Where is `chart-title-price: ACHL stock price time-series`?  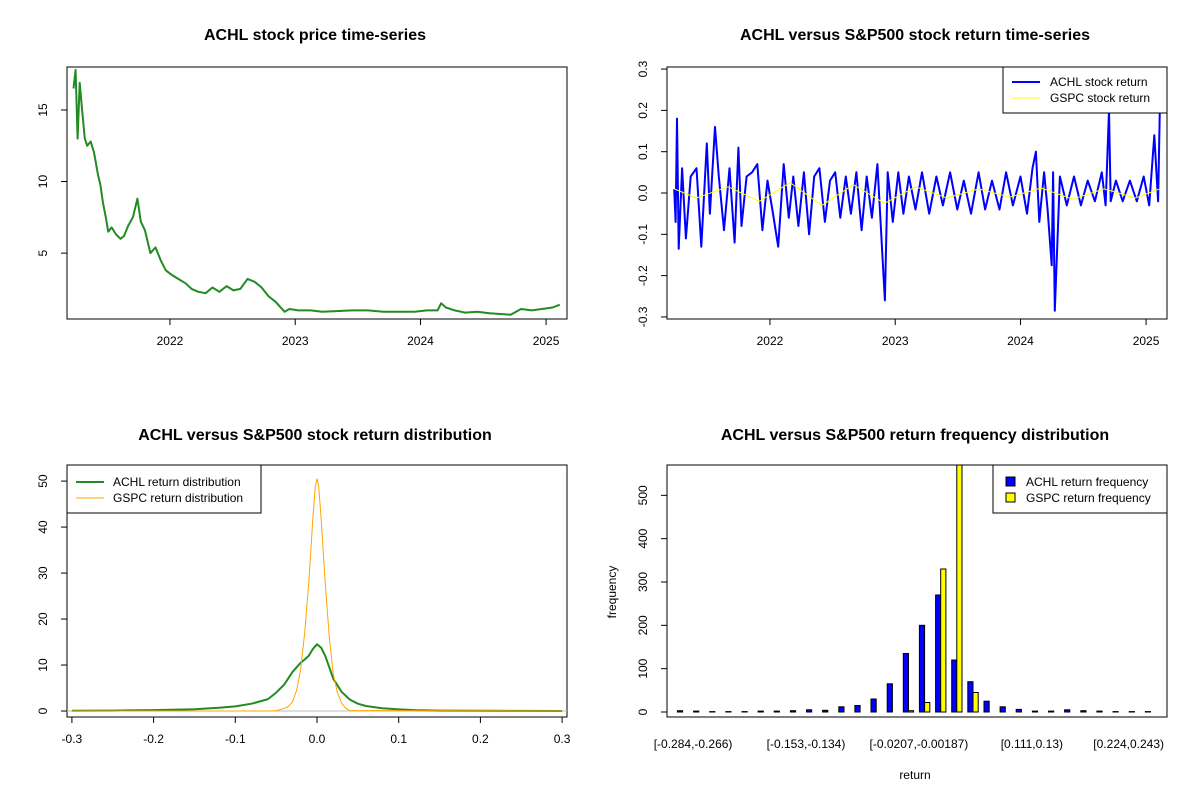
chart-title-price: ACHL stock price time-series is located at coordinates (315, 35).